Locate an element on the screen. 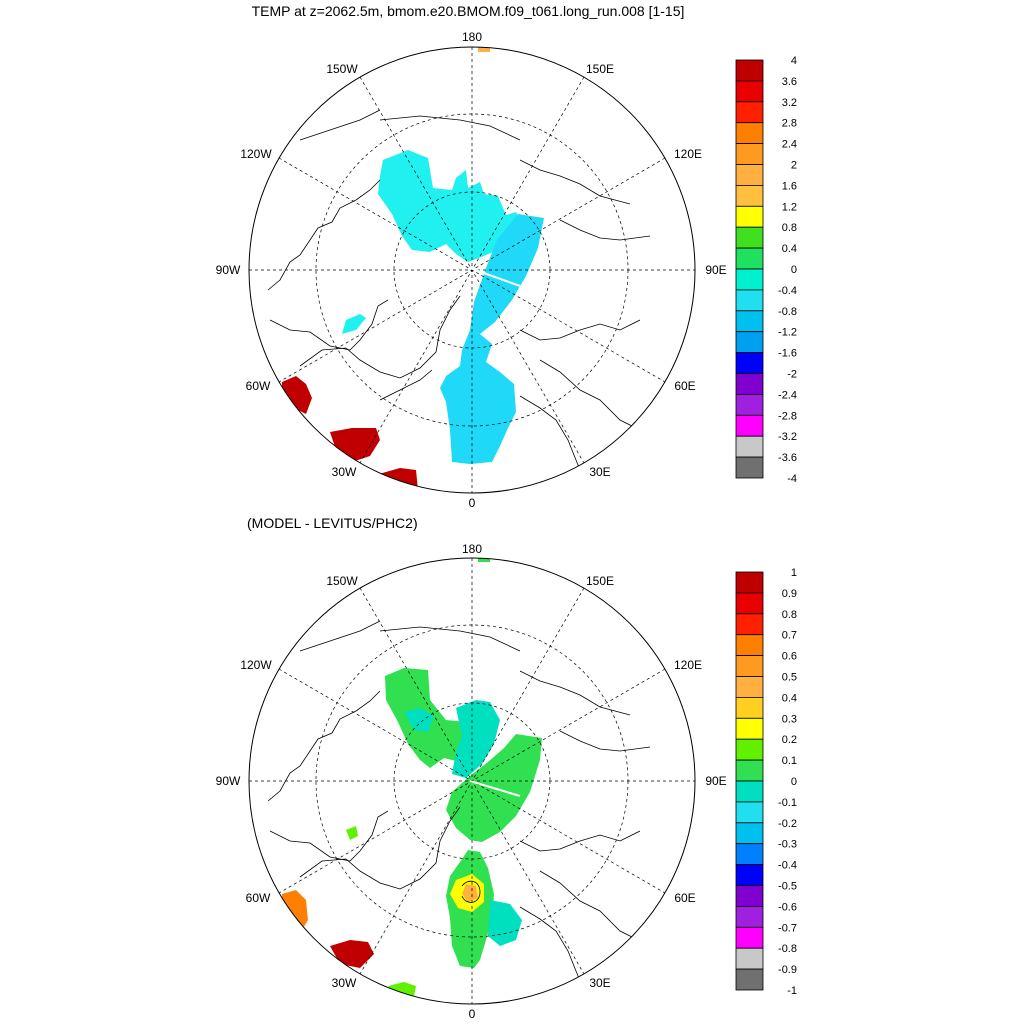 This screenshot has height=1024, width=1024. region-north-atlantic-east is located at coordinates (395, 480).